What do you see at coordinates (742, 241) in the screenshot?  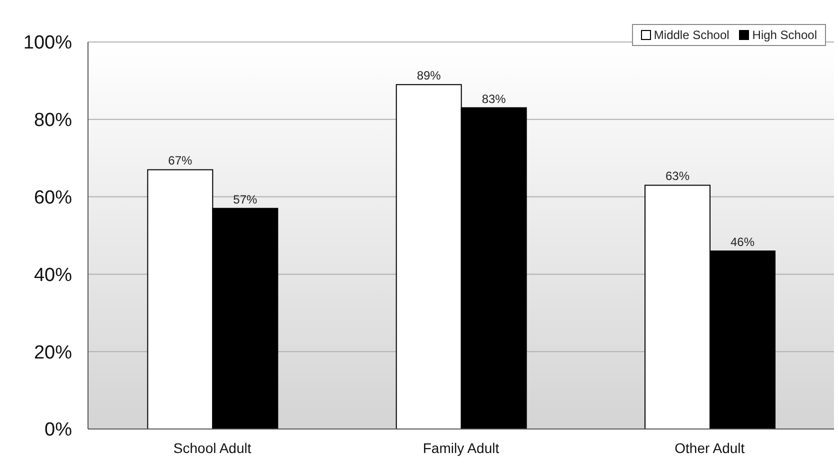 I see `data-label: 46%` at bounding box center [742, 241].